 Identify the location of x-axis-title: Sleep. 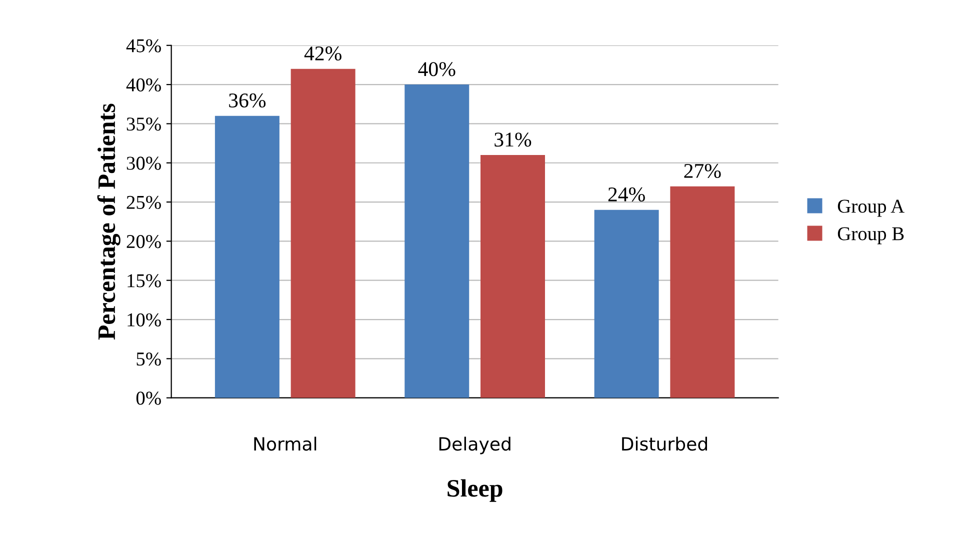
(475, 490).